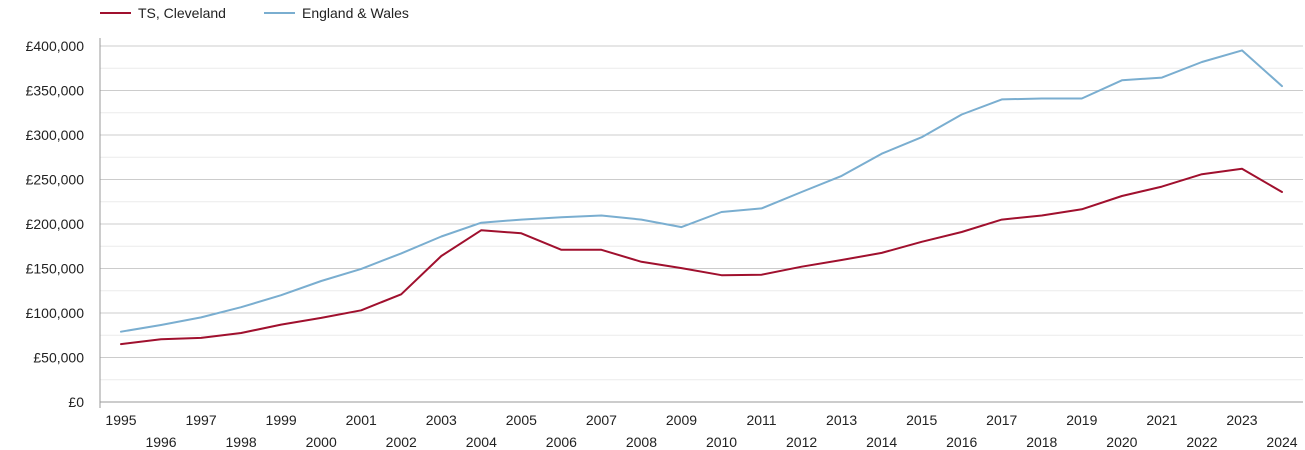  What do you see at coordinates (1081, 420) in the screenshot?
I see `x-tick-label: 2019` at bounding box center [1081, 420].